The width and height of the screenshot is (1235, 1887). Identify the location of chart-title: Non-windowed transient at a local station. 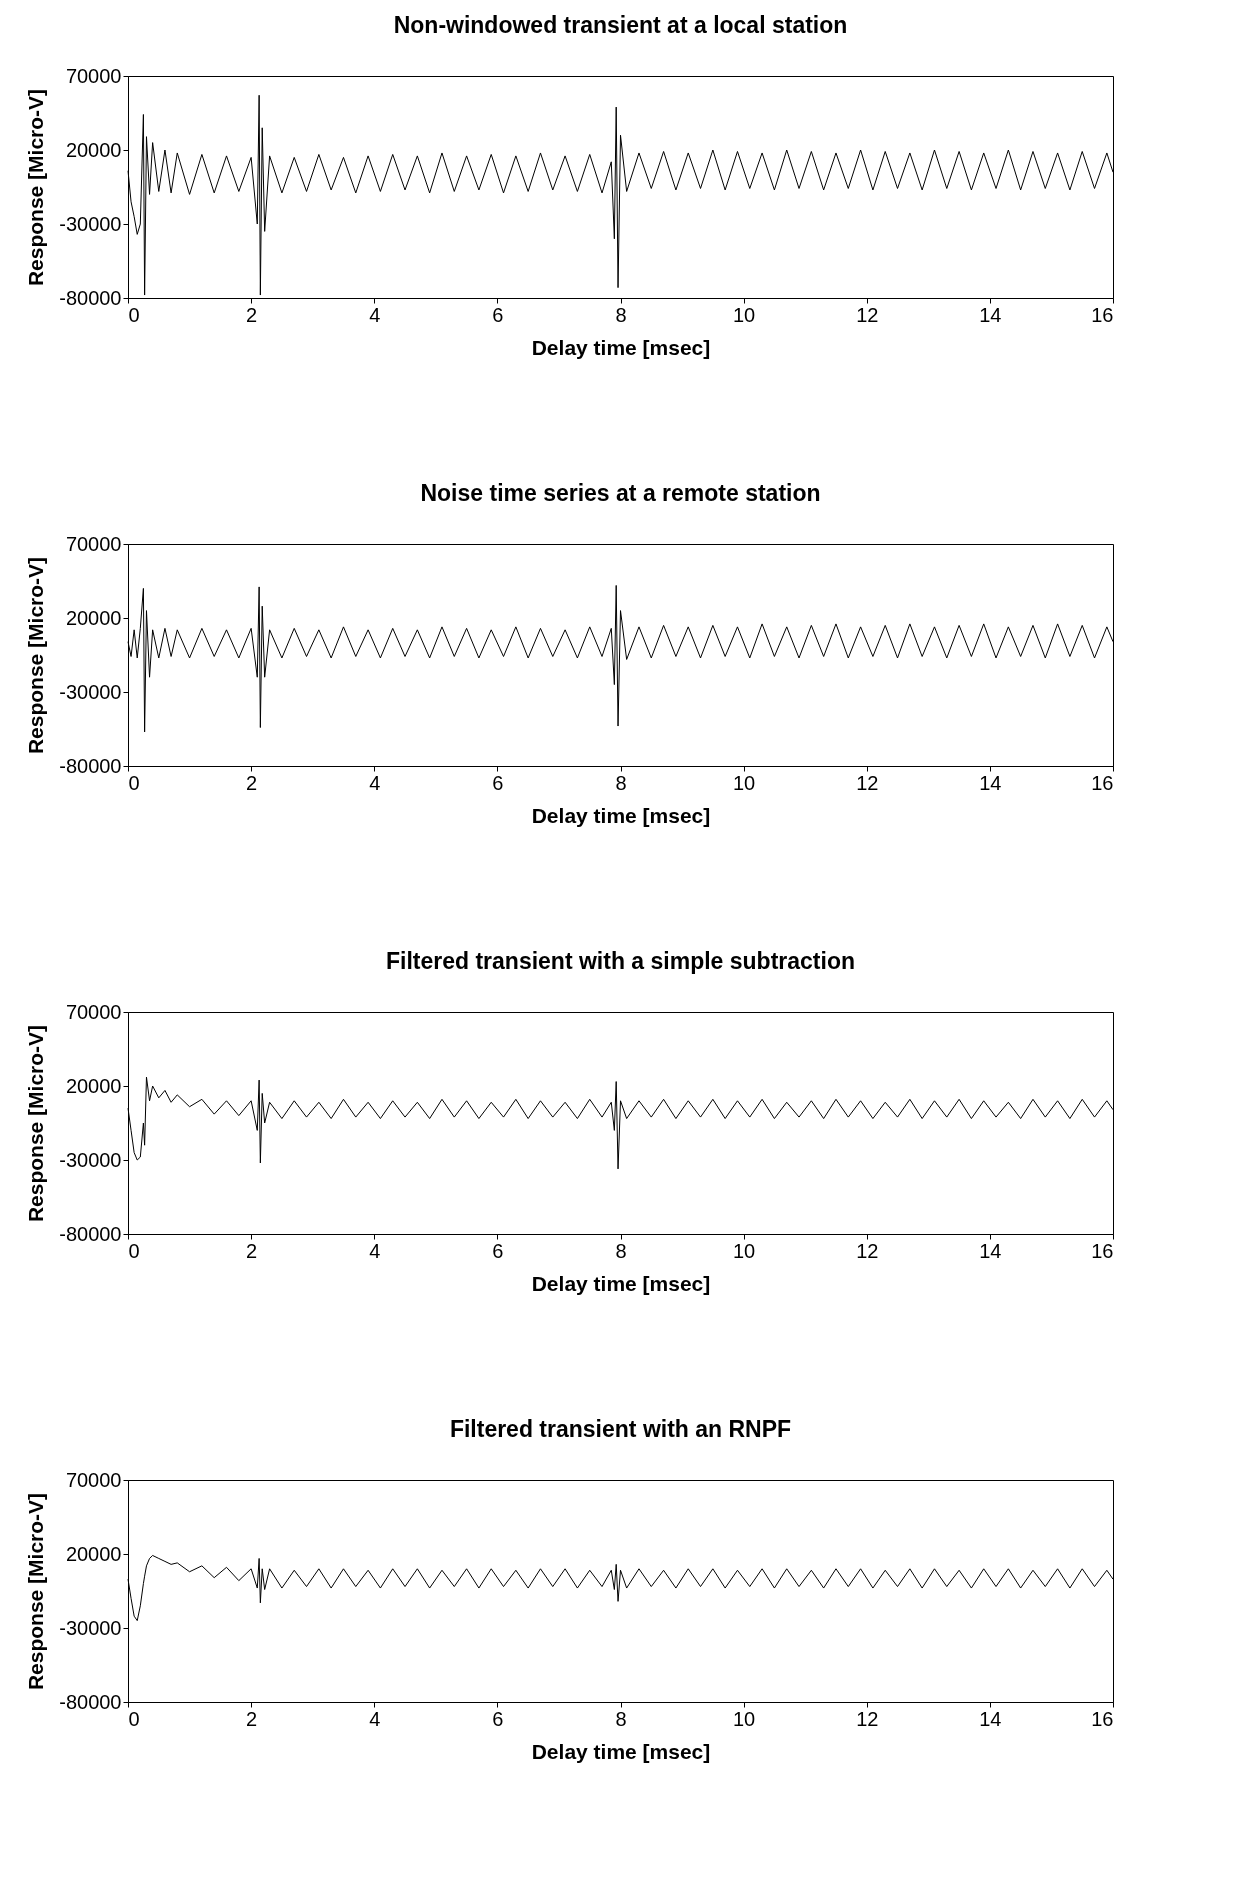
(620, 25).